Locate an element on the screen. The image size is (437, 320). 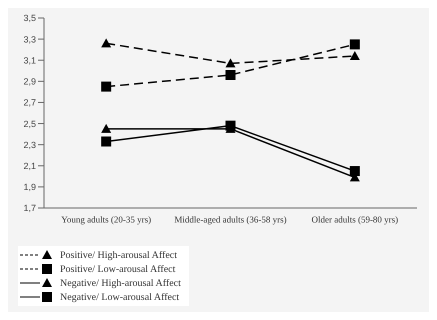
y-tick-label: 3,1 is located at coordinates (29, 60).